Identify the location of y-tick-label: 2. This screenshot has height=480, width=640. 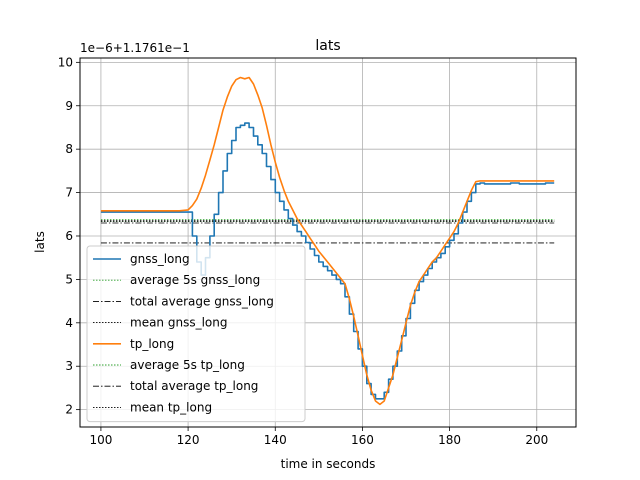
(69, 410).